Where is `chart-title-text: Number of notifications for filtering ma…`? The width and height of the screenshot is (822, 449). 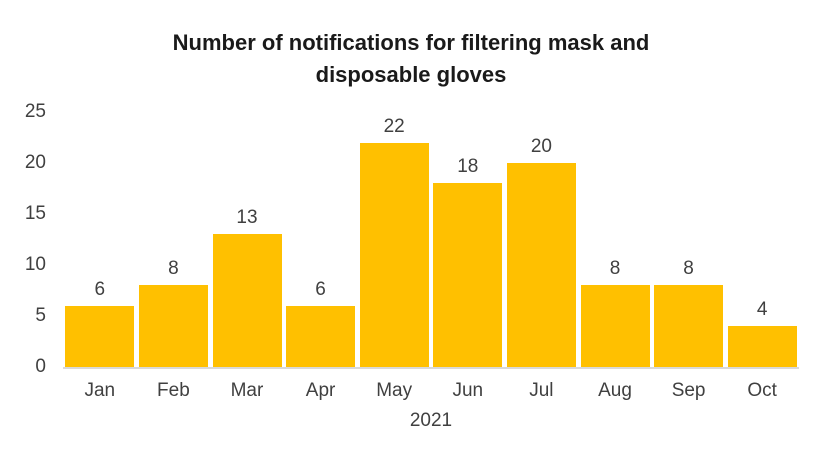 chart-title-text: Number of notifications for filtering ma… is located at coordinates (411, 58).